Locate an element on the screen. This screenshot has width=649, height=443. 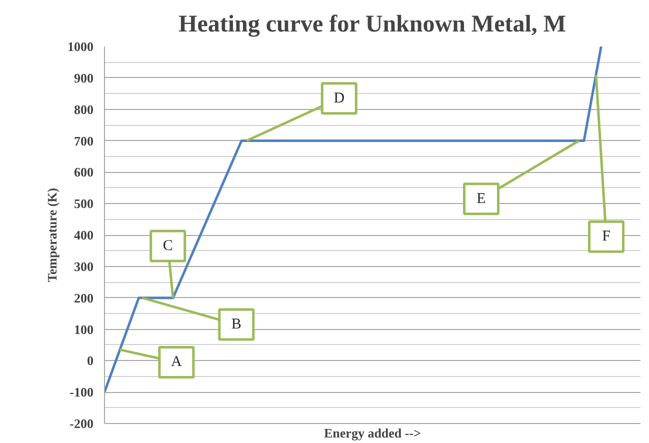
annotation: E is located at coordinates (481, 198).